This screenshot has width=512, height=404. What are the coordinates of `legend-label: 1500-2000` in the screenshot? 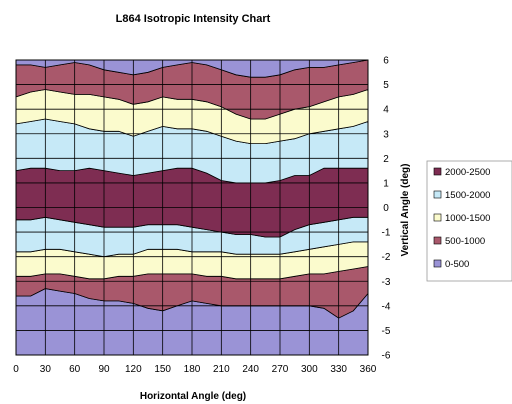 It's located at (467, 195).